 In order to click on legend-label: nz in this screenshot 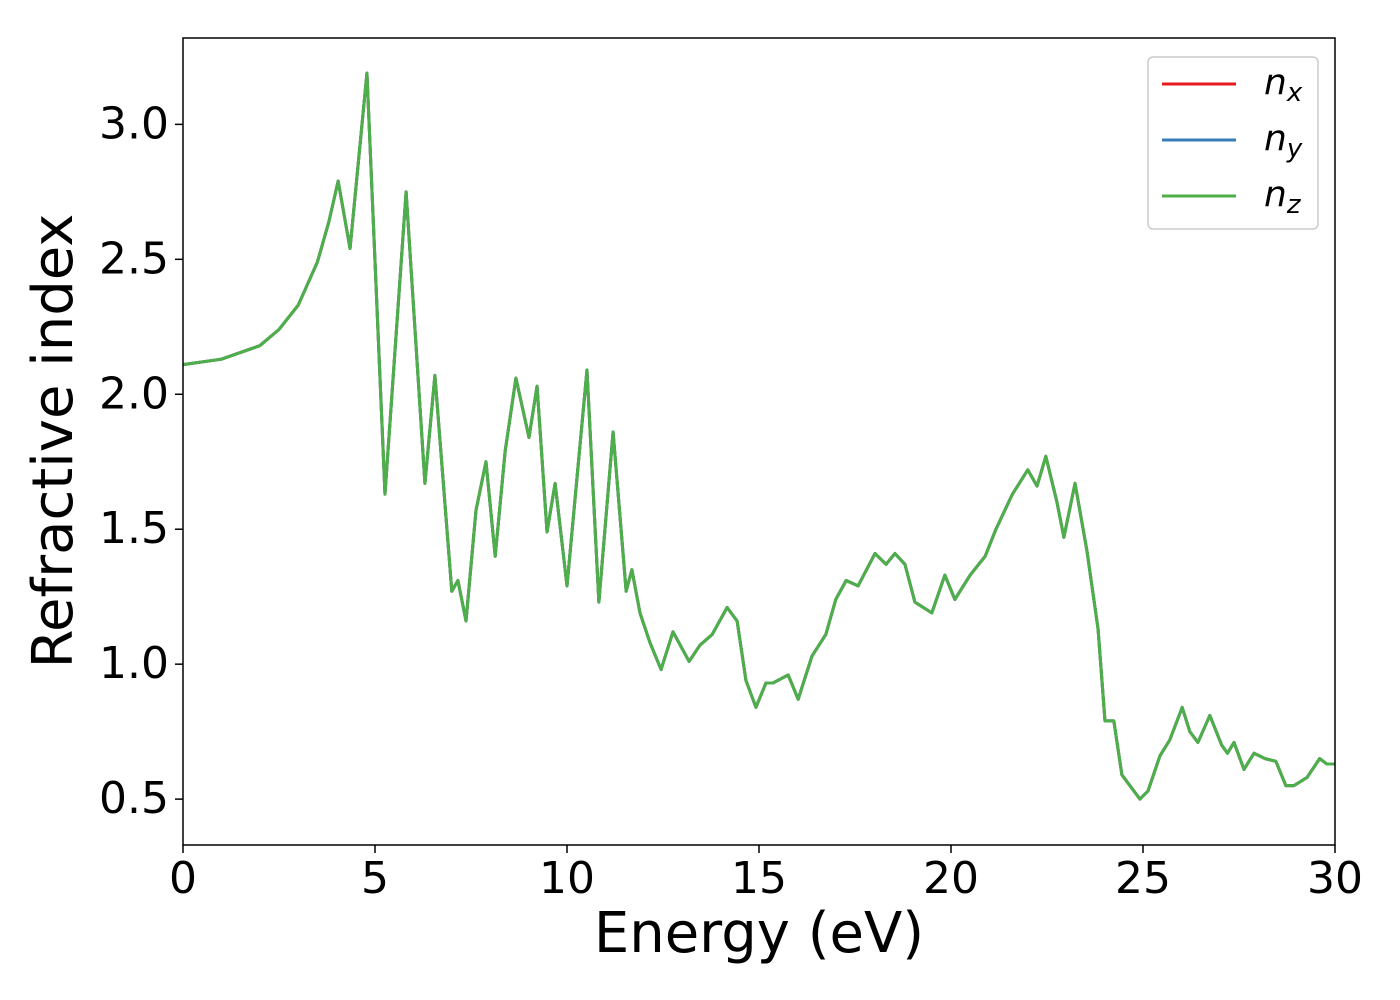, I will do `click(1283, 197)`.